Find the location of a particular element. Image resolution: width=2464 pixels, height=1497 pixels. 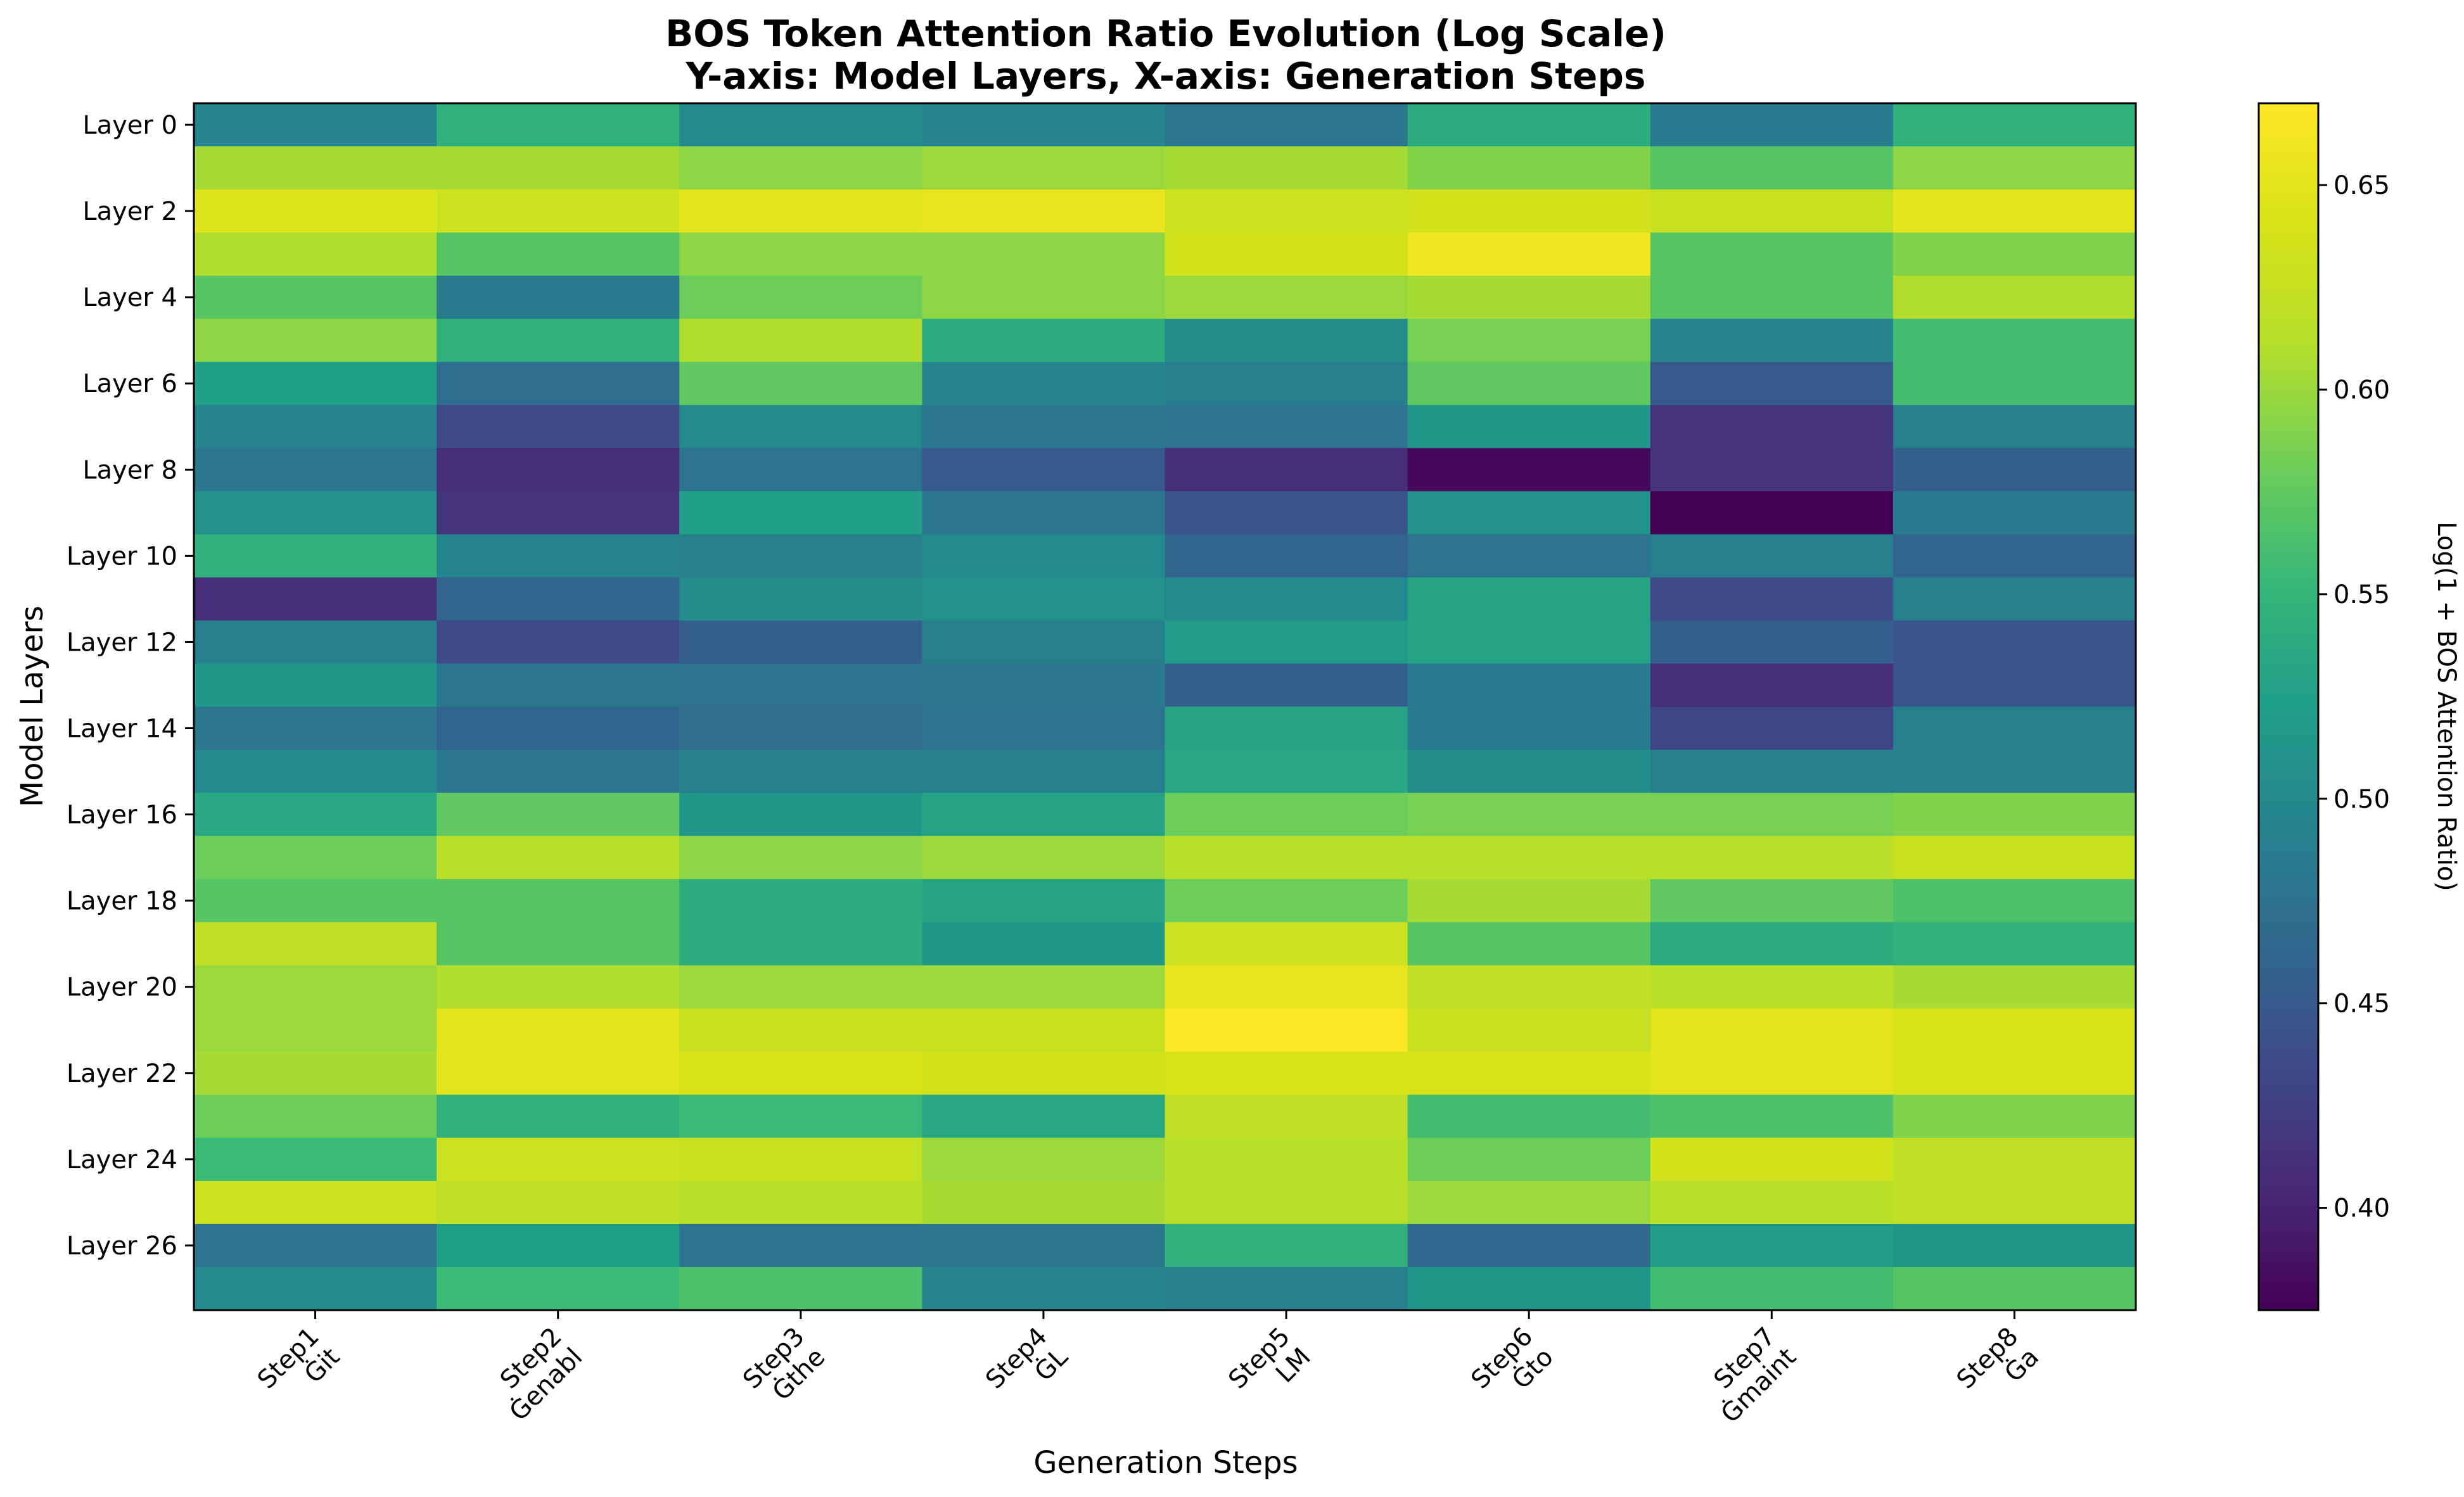

colorbar-tick-label: 0.55 is located at coordinates (2361, 594).